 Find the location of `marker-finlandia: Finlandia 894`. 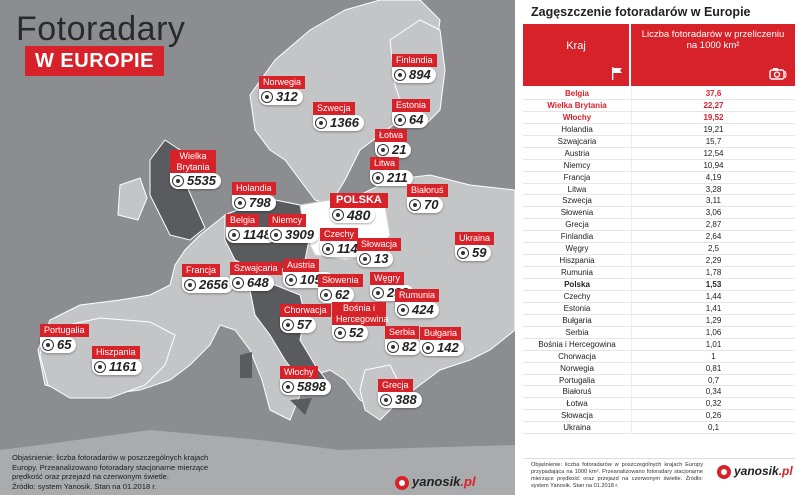

marker-finlandia: Finlandia 894 is located at coordinates (414, 66).